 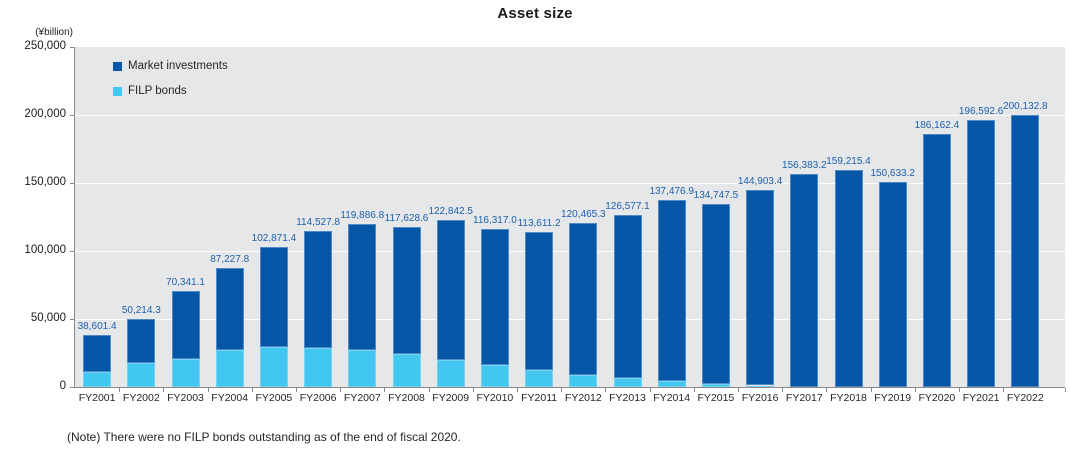 What do you see at coordinates (583, 215) in the screenshot?
I see `bar-value-label-FY2012: 120,465.3` at bounding box center [583, 215].